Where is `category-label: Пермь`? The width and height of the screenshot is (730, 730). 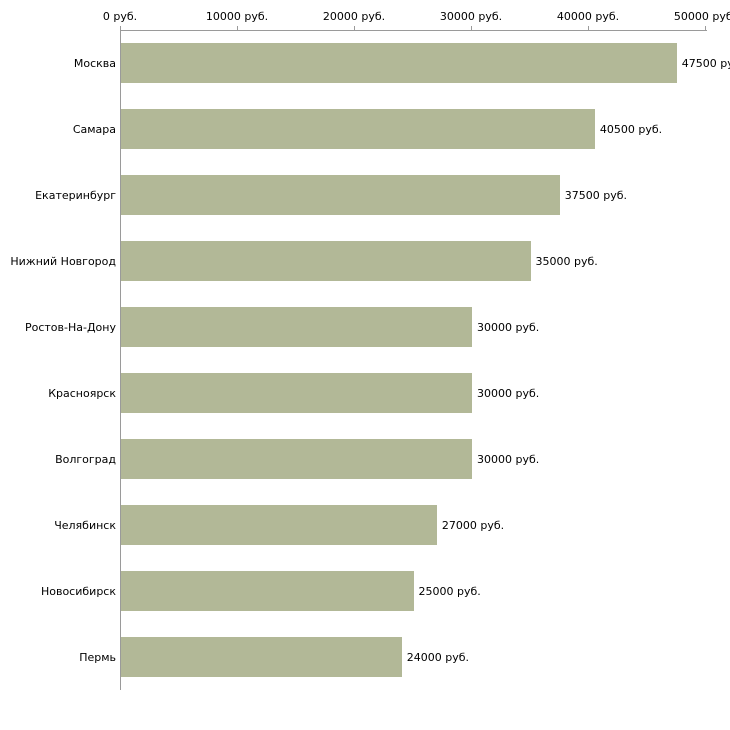 category-label: Пермь is located at coordinates (97, 657).